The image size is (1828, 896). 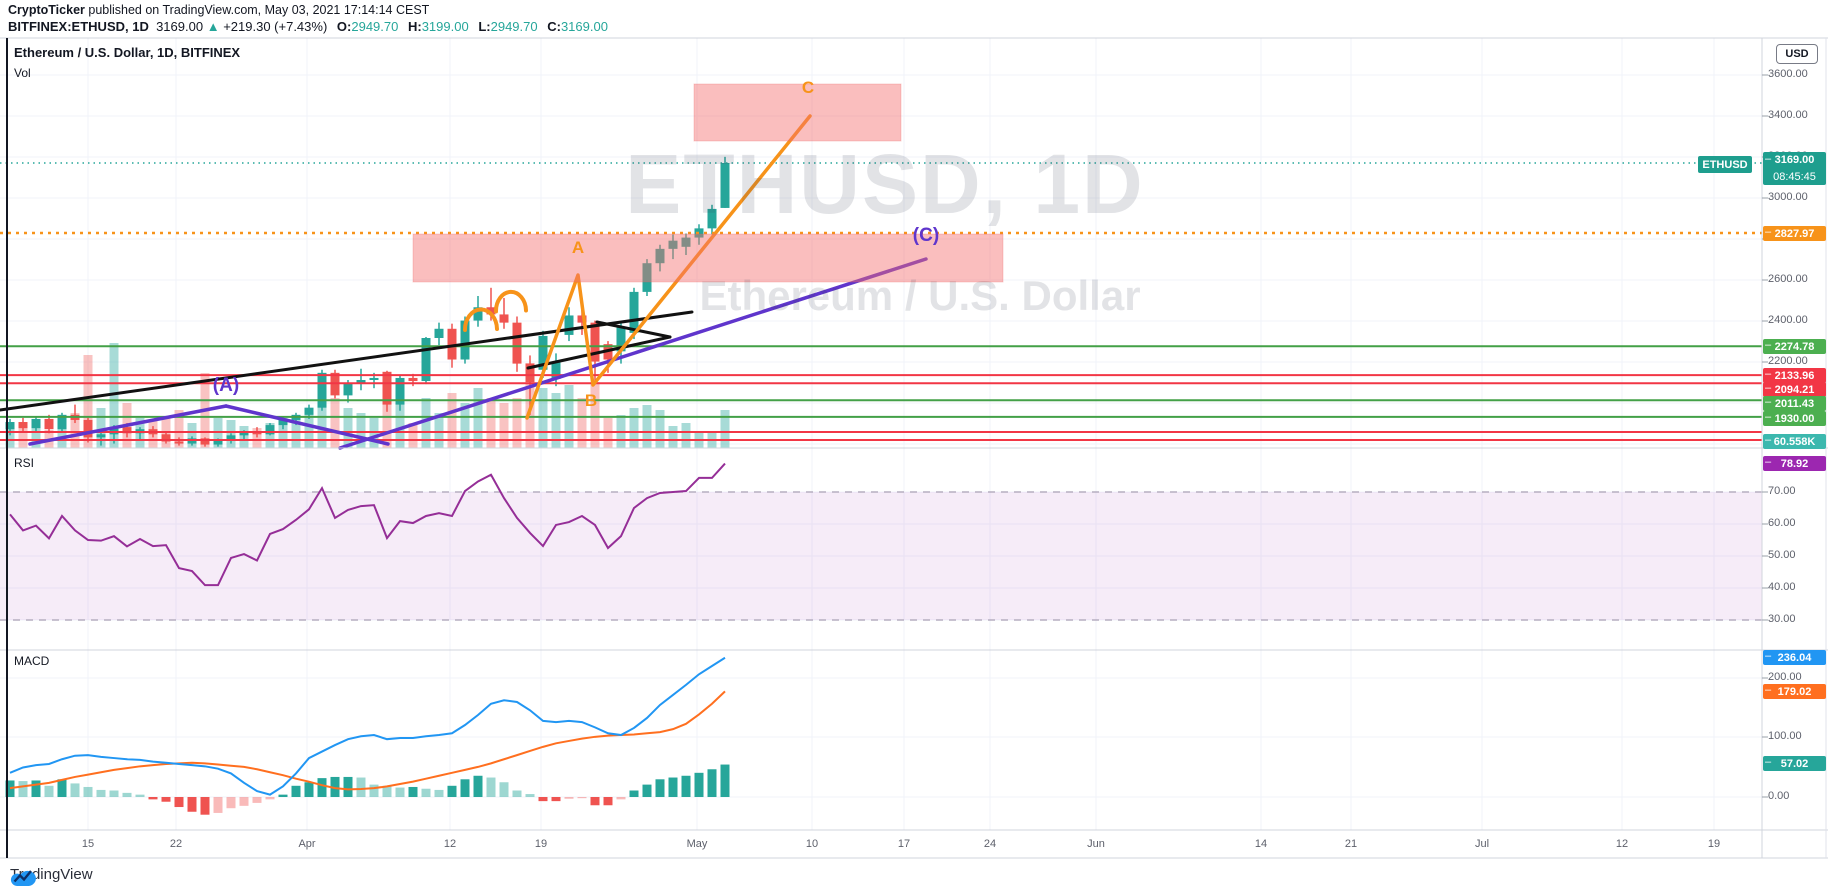 I want to click on level-badge: –2133.96, so click(x=1794, y=375).